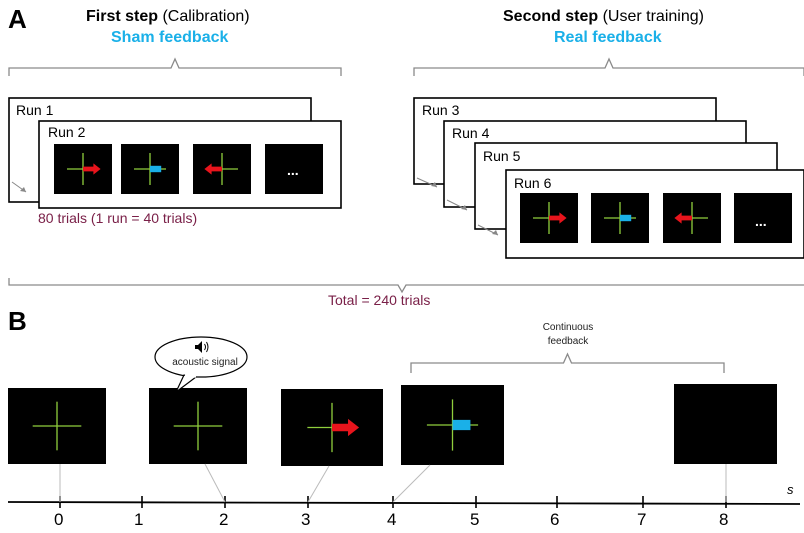 Image resolution: width=804 pixels, height=533 pixels. What do you see at coordinates (175, 66) in the screenshot?
I see `step1-bracket` at bounding box center [175, 66].